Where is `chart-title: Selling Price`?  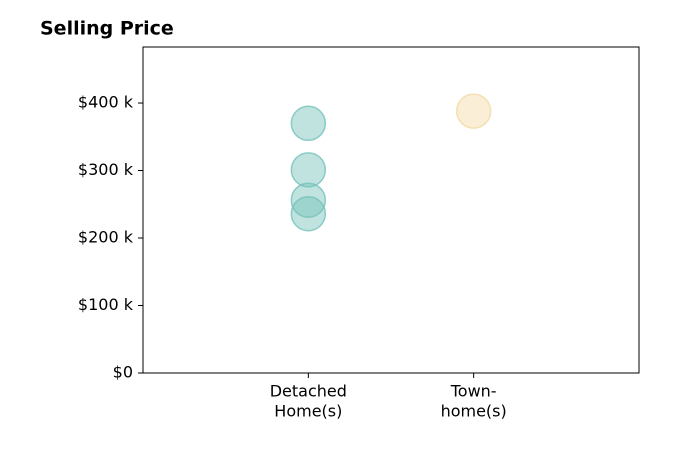
chart-title: Selling Price is located at coordinates (107, 29).